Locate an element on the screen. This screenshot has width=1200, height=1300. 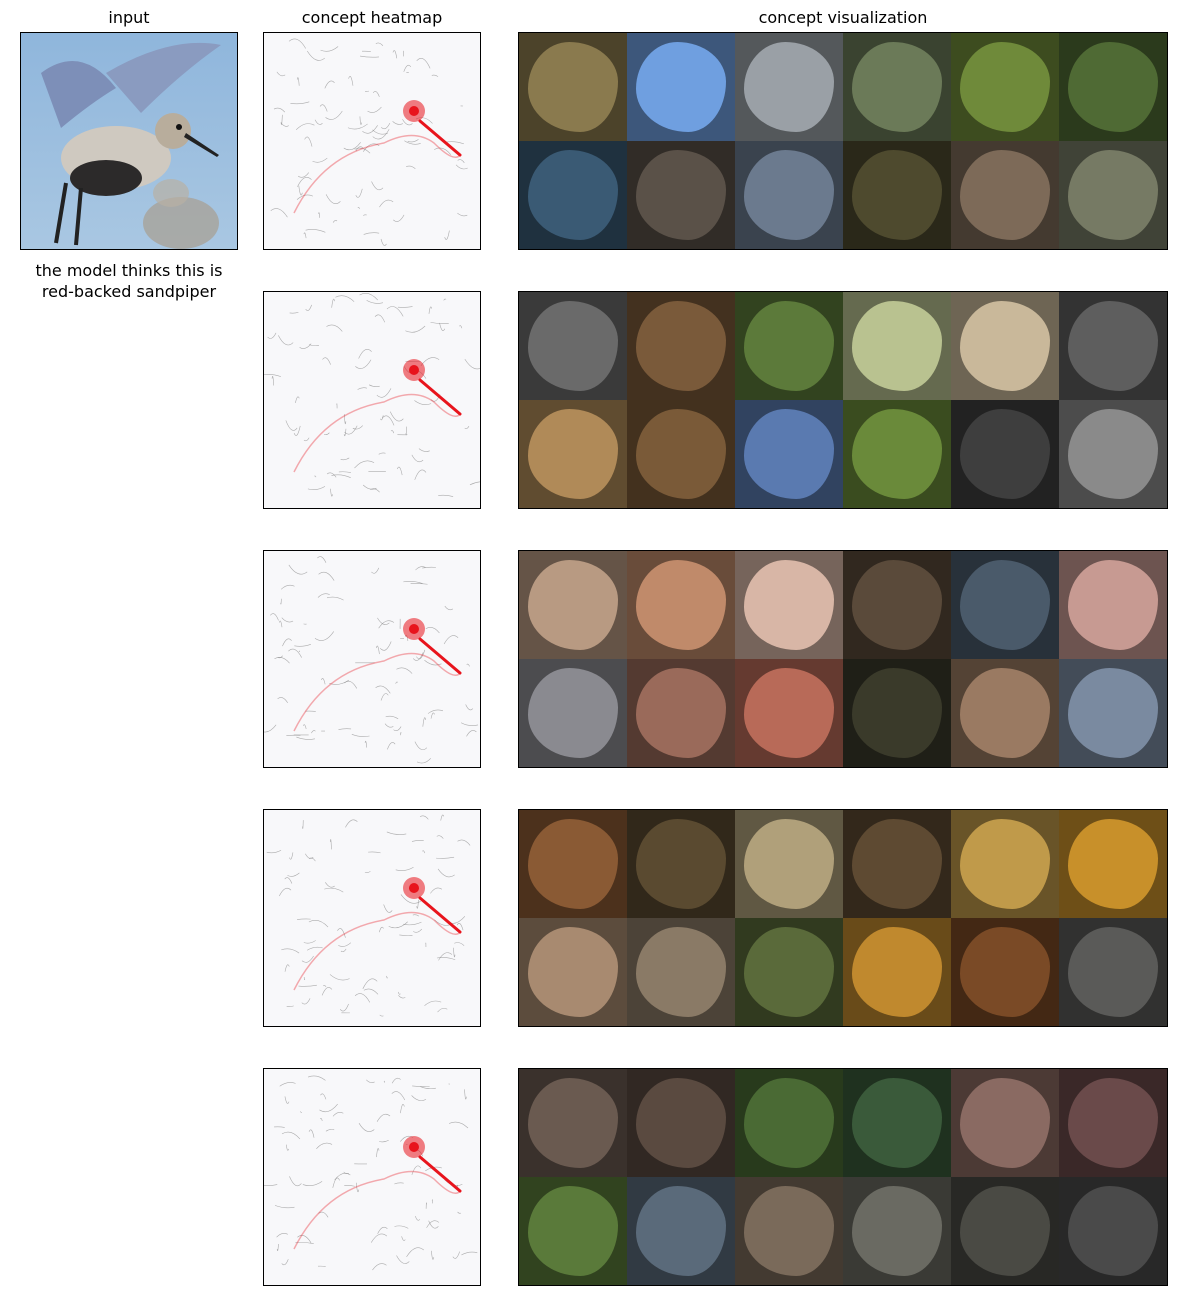
sandpiper-illustration is located at coordinates (129, 141).